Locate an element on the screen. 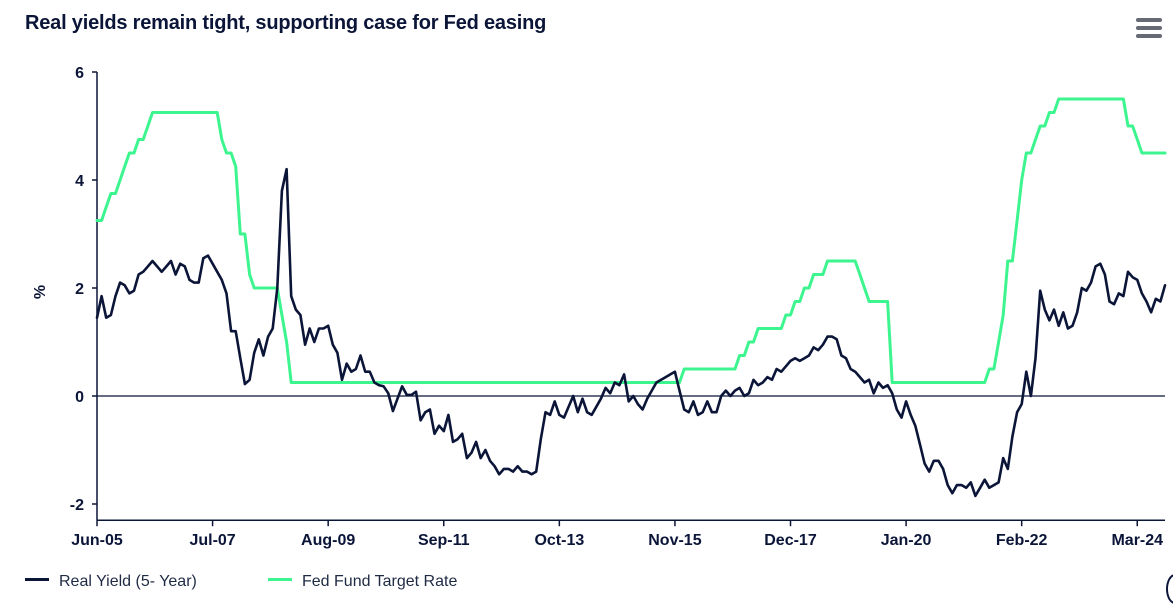 The width and height of the screenshot is (1173, 604). y-tick-label: 0 is located at coordinates (79, 397).